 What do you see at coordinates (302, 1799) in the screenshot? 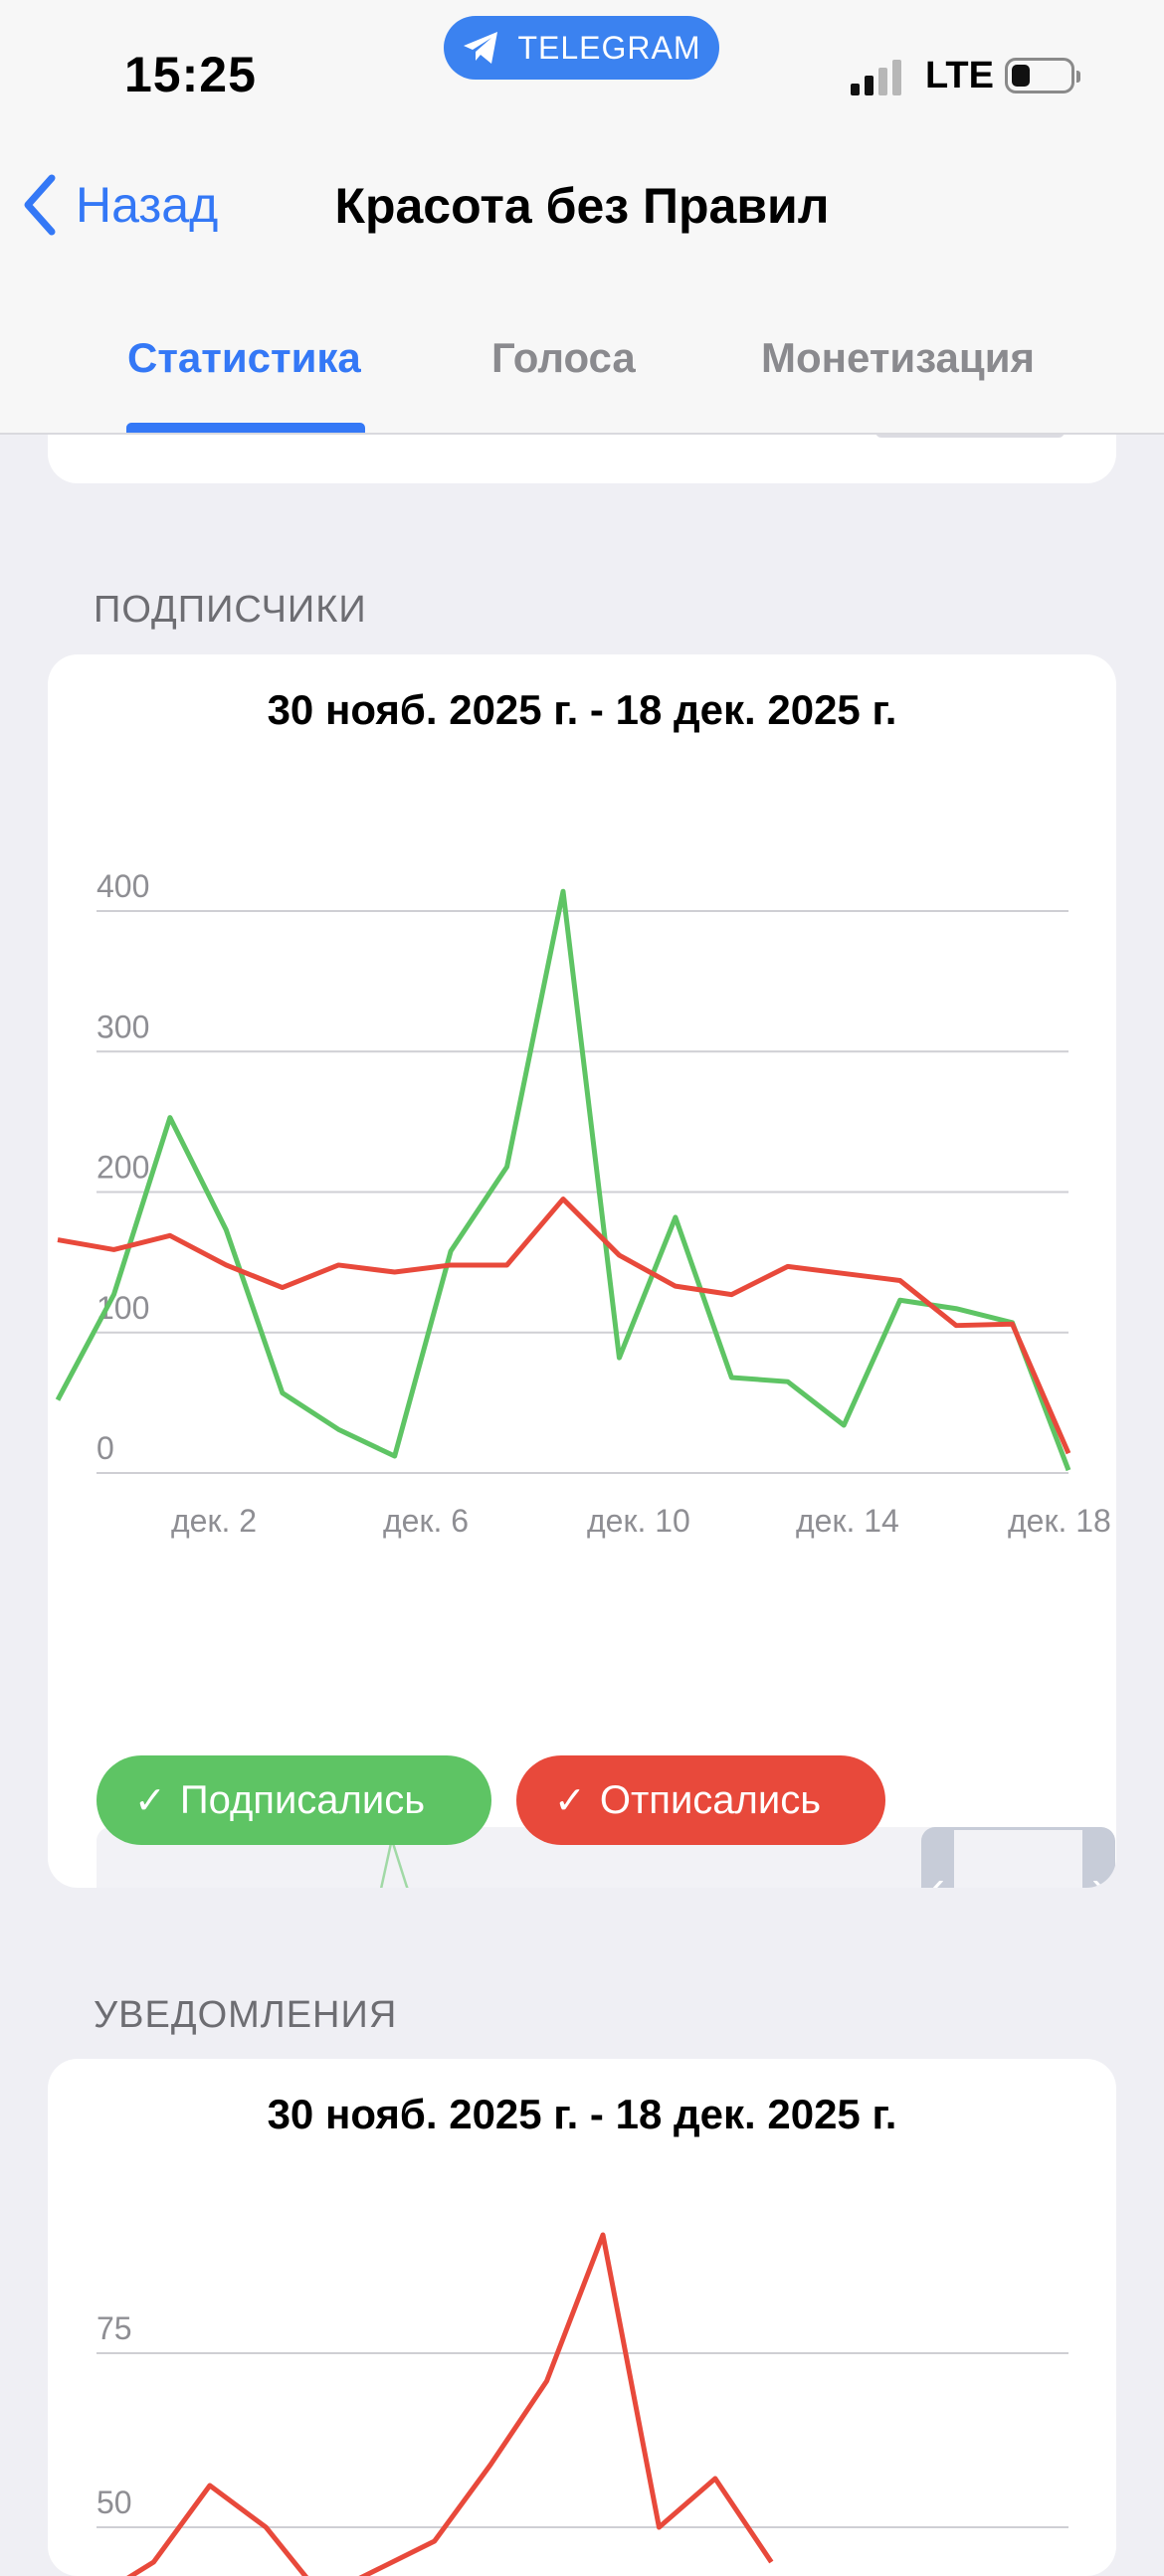
I see `toggle-joined-label: Подписались` at bounding box center [302, 1799].